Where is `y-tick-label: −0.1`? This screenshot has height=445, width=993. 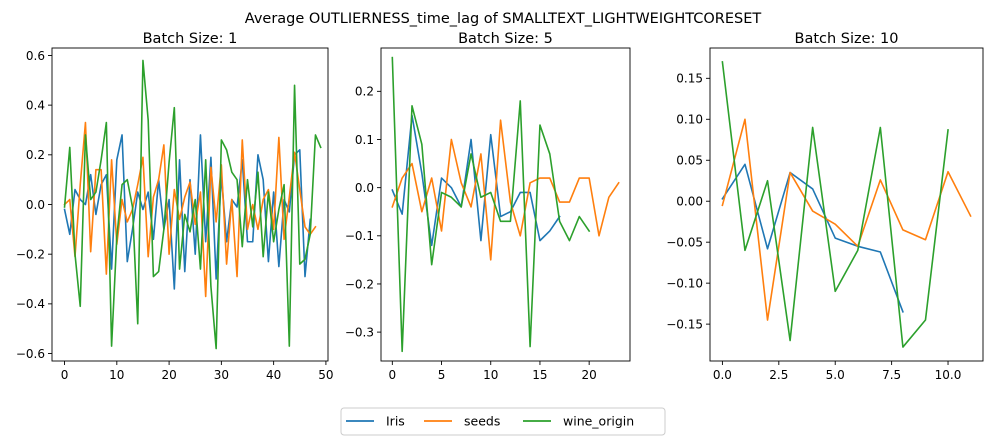
y-tick-label: −0.1 is located at coordinates (359, 236).